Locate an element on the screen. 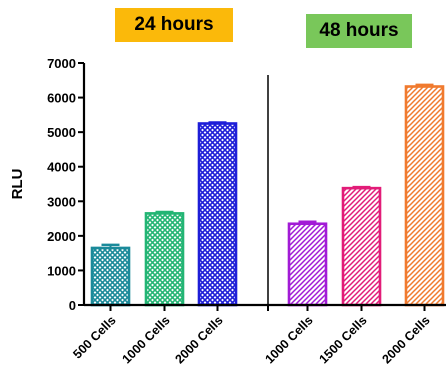 Image resolution: width=446 pixels, height=391 pixels. y-tick-label: 1000 is located at coordinates (61, 270).